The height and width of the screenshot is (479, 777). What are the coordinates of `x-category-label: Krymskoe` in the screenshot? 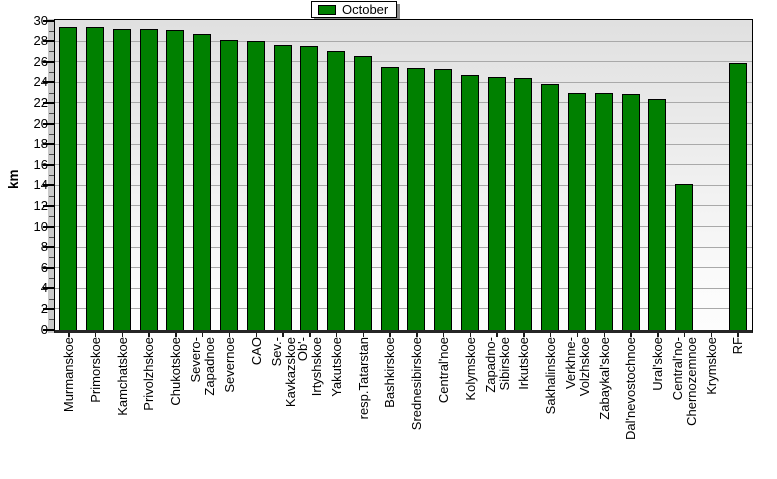 It's located at (711, 366).